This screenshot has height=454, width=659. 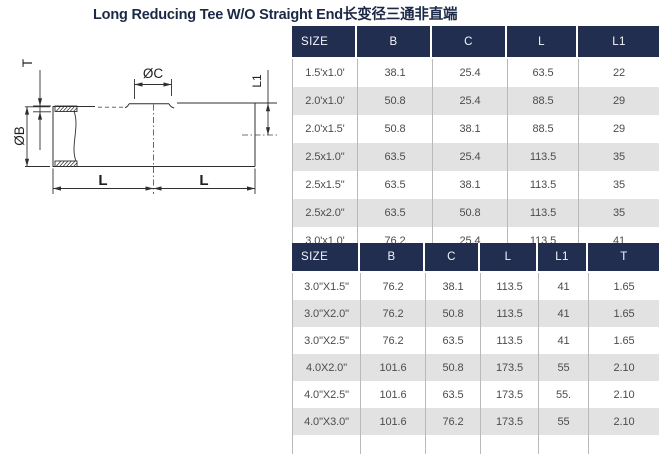 I want to click on table-row: 3.0"X1.5" 76.2 38.1 113.5 41 1.65, so click(x=475, y=286).